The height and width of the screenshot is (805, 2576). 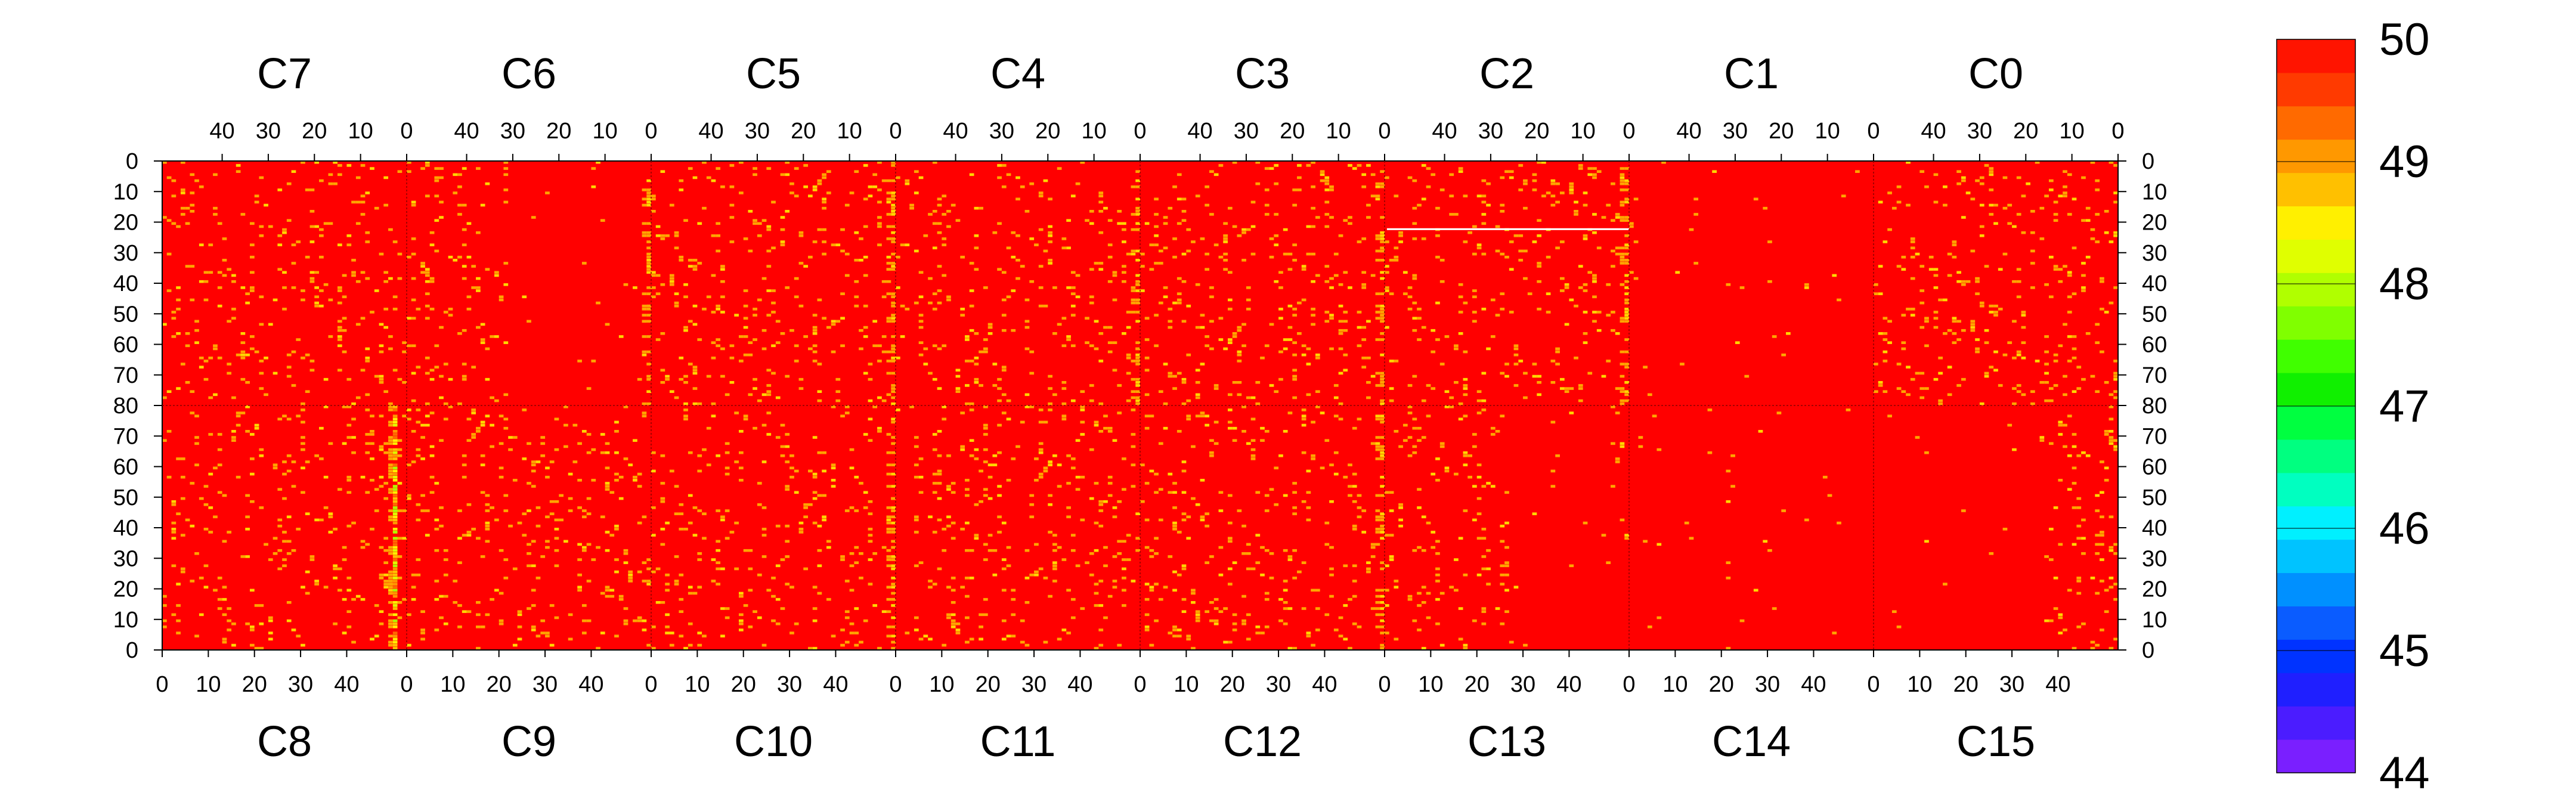 What do you see at coordinates (836, 685) in the screenshot?
I see `bottom-x-tick-label: 40` at bounding box center [836, 685].